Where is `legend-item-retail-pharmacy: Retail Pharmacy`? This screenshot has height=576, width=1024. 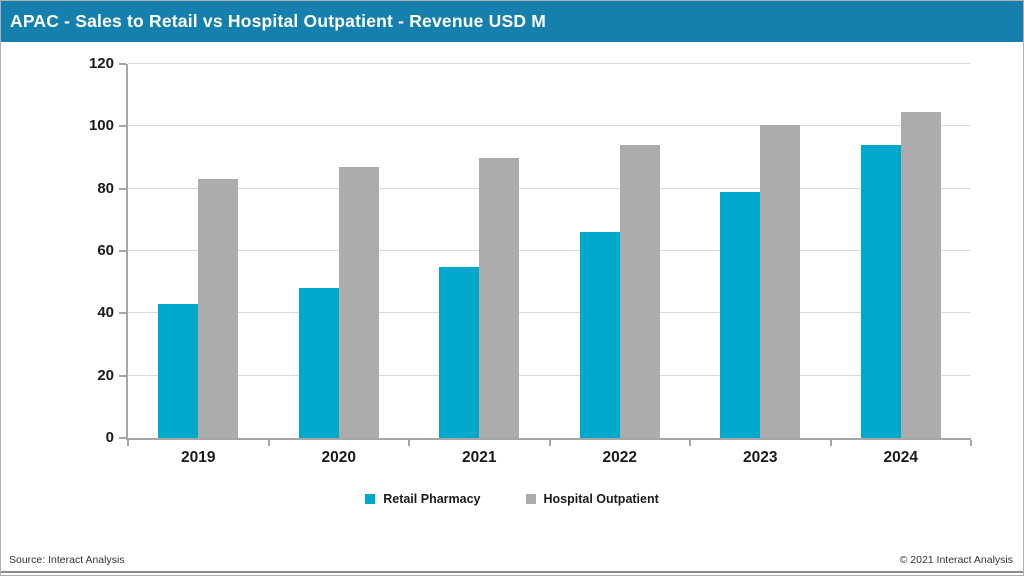
legend-item-retail-pharmacy: Retail Pharmacy is located at coordinates (423, 499).